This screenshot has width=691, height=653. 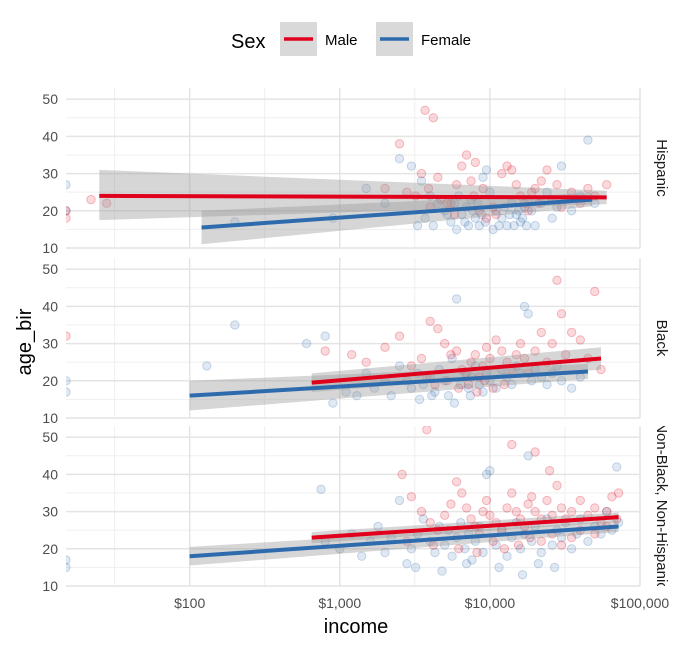 What do you see at coordinates (456, 370) in the screenshot?
I see `male-trend-line` at bounding box center [456, 370].